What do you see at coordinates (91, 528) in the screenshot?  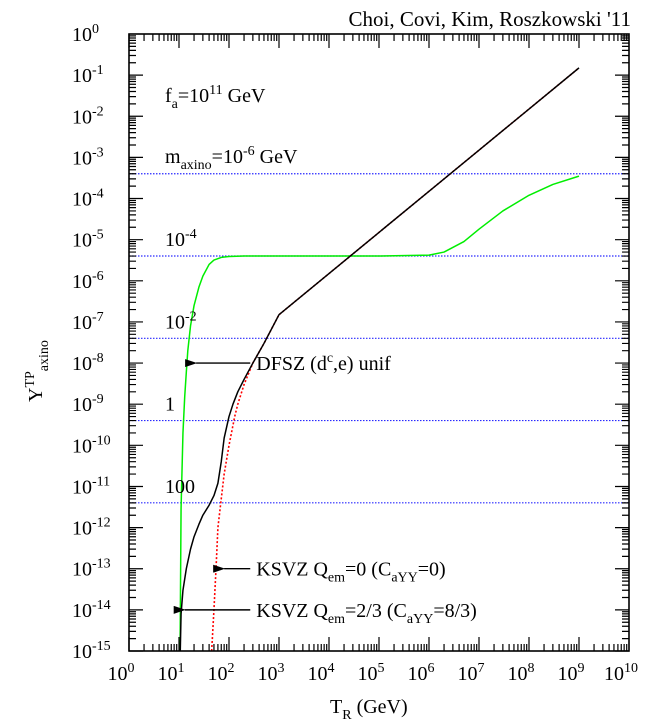 I see `y-tick-label: 10⁻¹²` at bounding box center [91, 528].